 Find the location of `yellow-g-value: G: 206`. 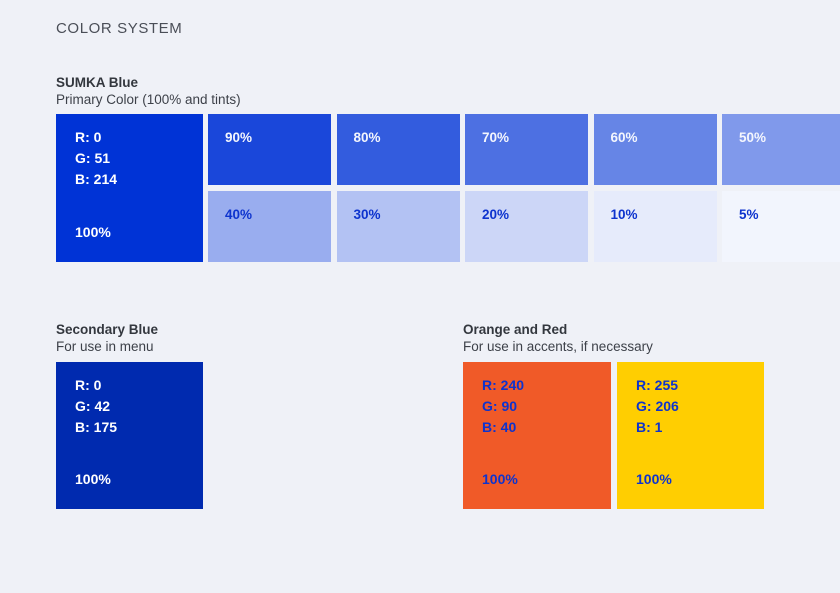

yellow-g-value: G: 206 is located at coordinates (657, 406).